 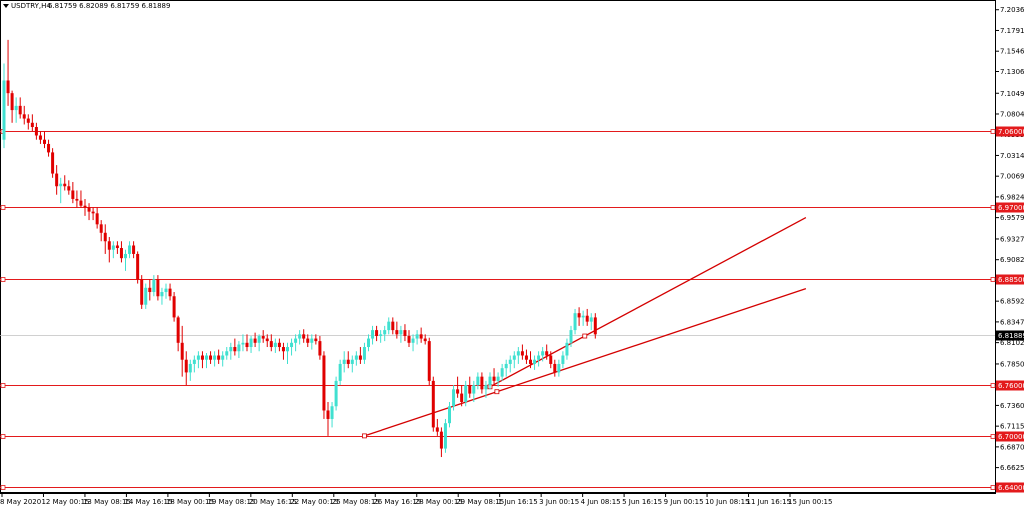 I want to click on y-tick-label-10: 6.95790, so click(x=1012, y=218).